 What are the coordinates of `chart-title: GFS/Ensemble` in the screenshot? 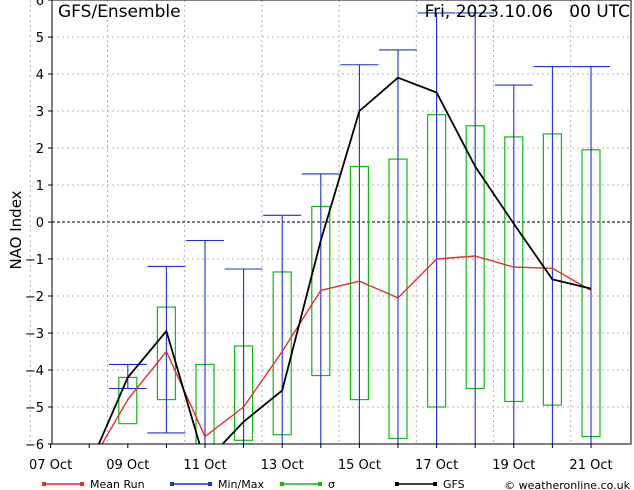 It's located at (119, 12).